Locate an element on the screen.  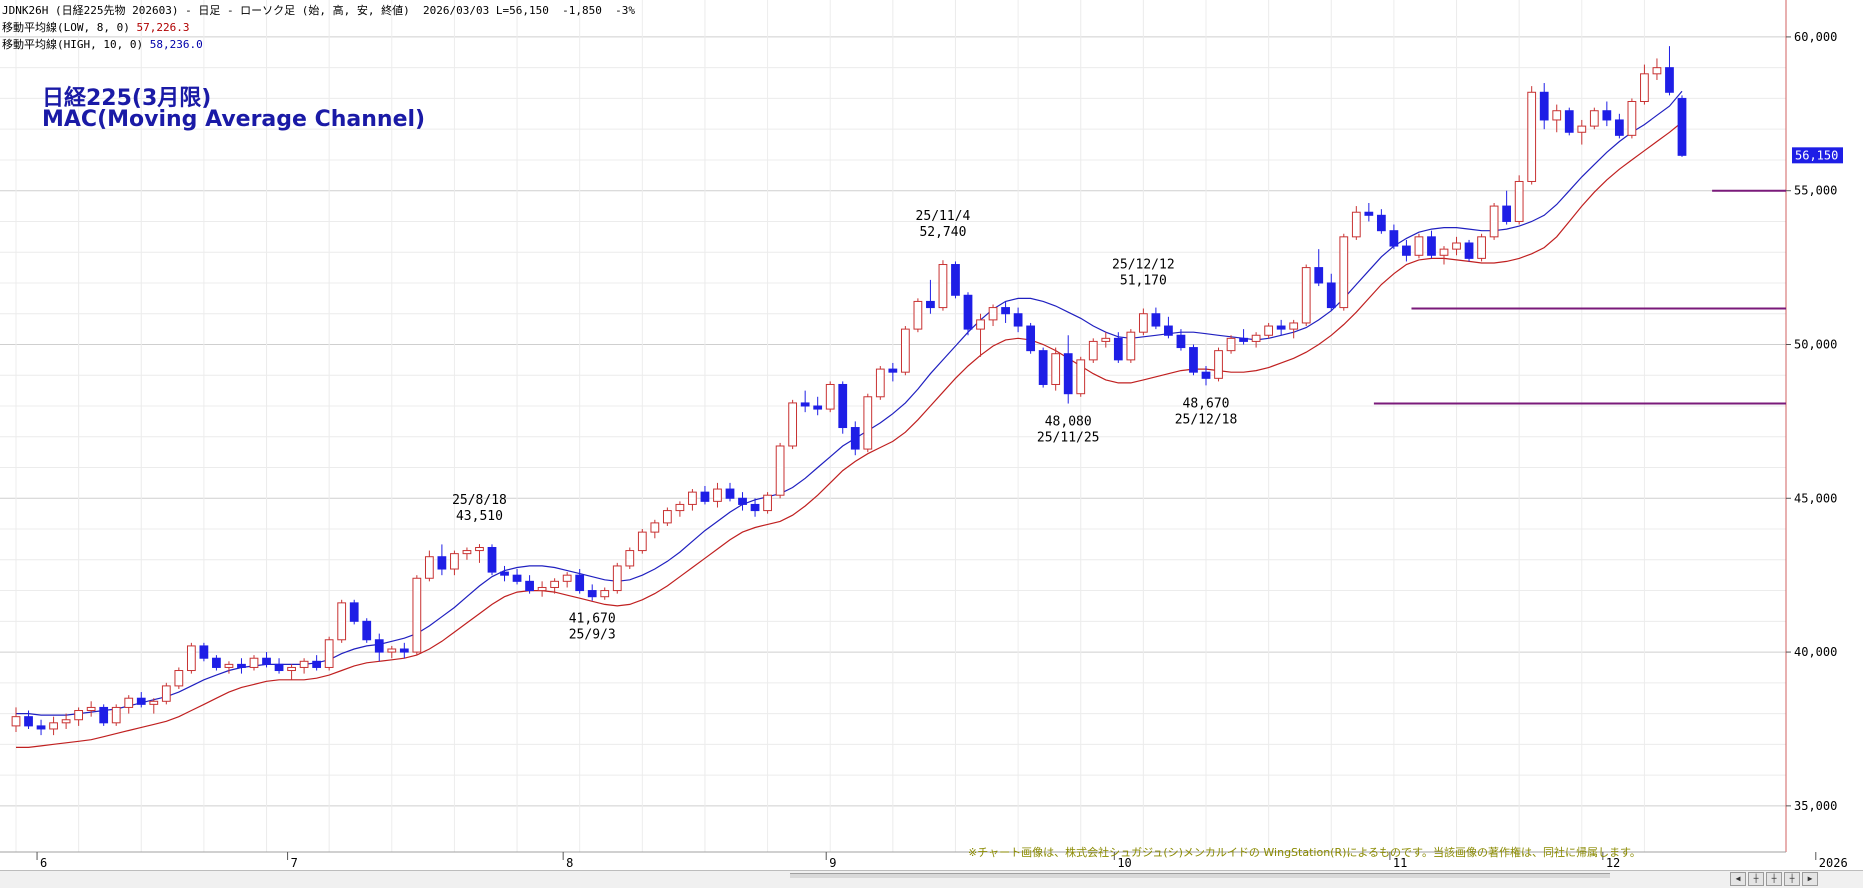
ma-low-value: 57,226.3 is located at coordinates (163, 27).